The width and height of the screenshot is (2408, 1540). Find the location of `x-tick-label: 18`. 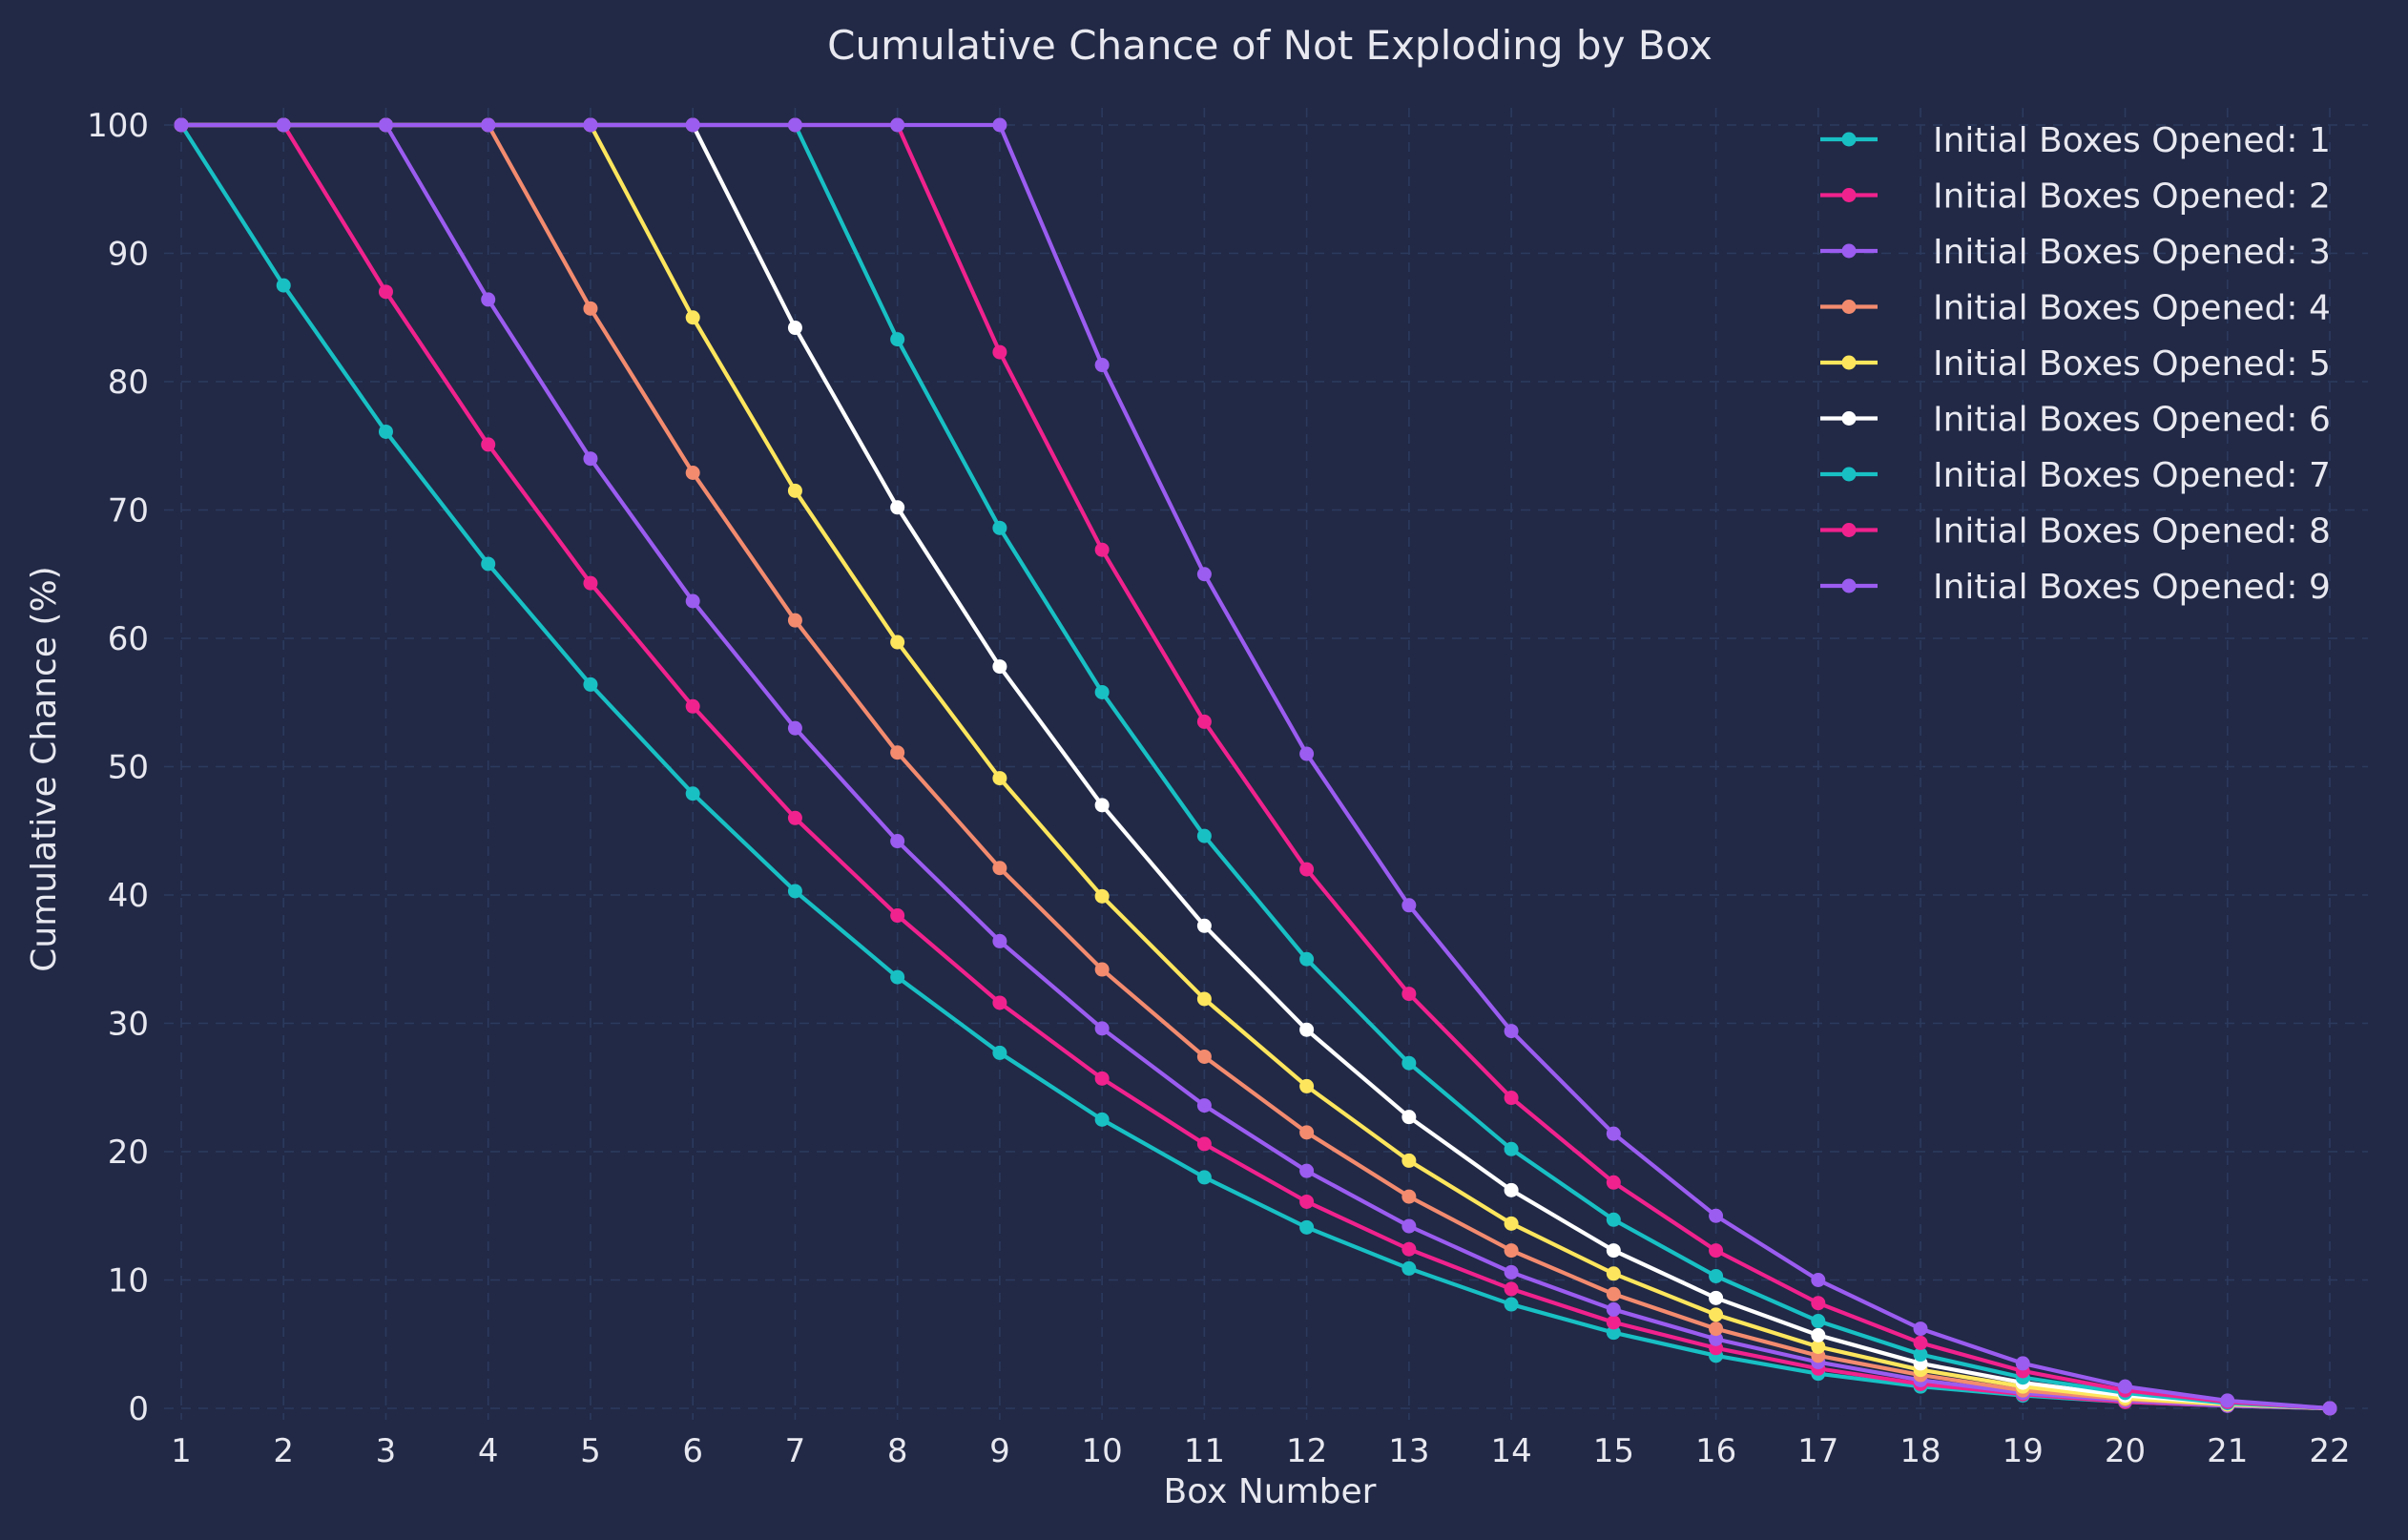

x-tick-label: 18 is located at coordinates (1920, 1451).